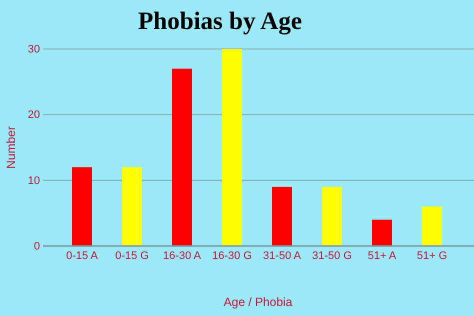  What do you see at coordinates (11, 147) in the screenshot?
I see `y-axis-title: Number` at bounding box center [11, 147].